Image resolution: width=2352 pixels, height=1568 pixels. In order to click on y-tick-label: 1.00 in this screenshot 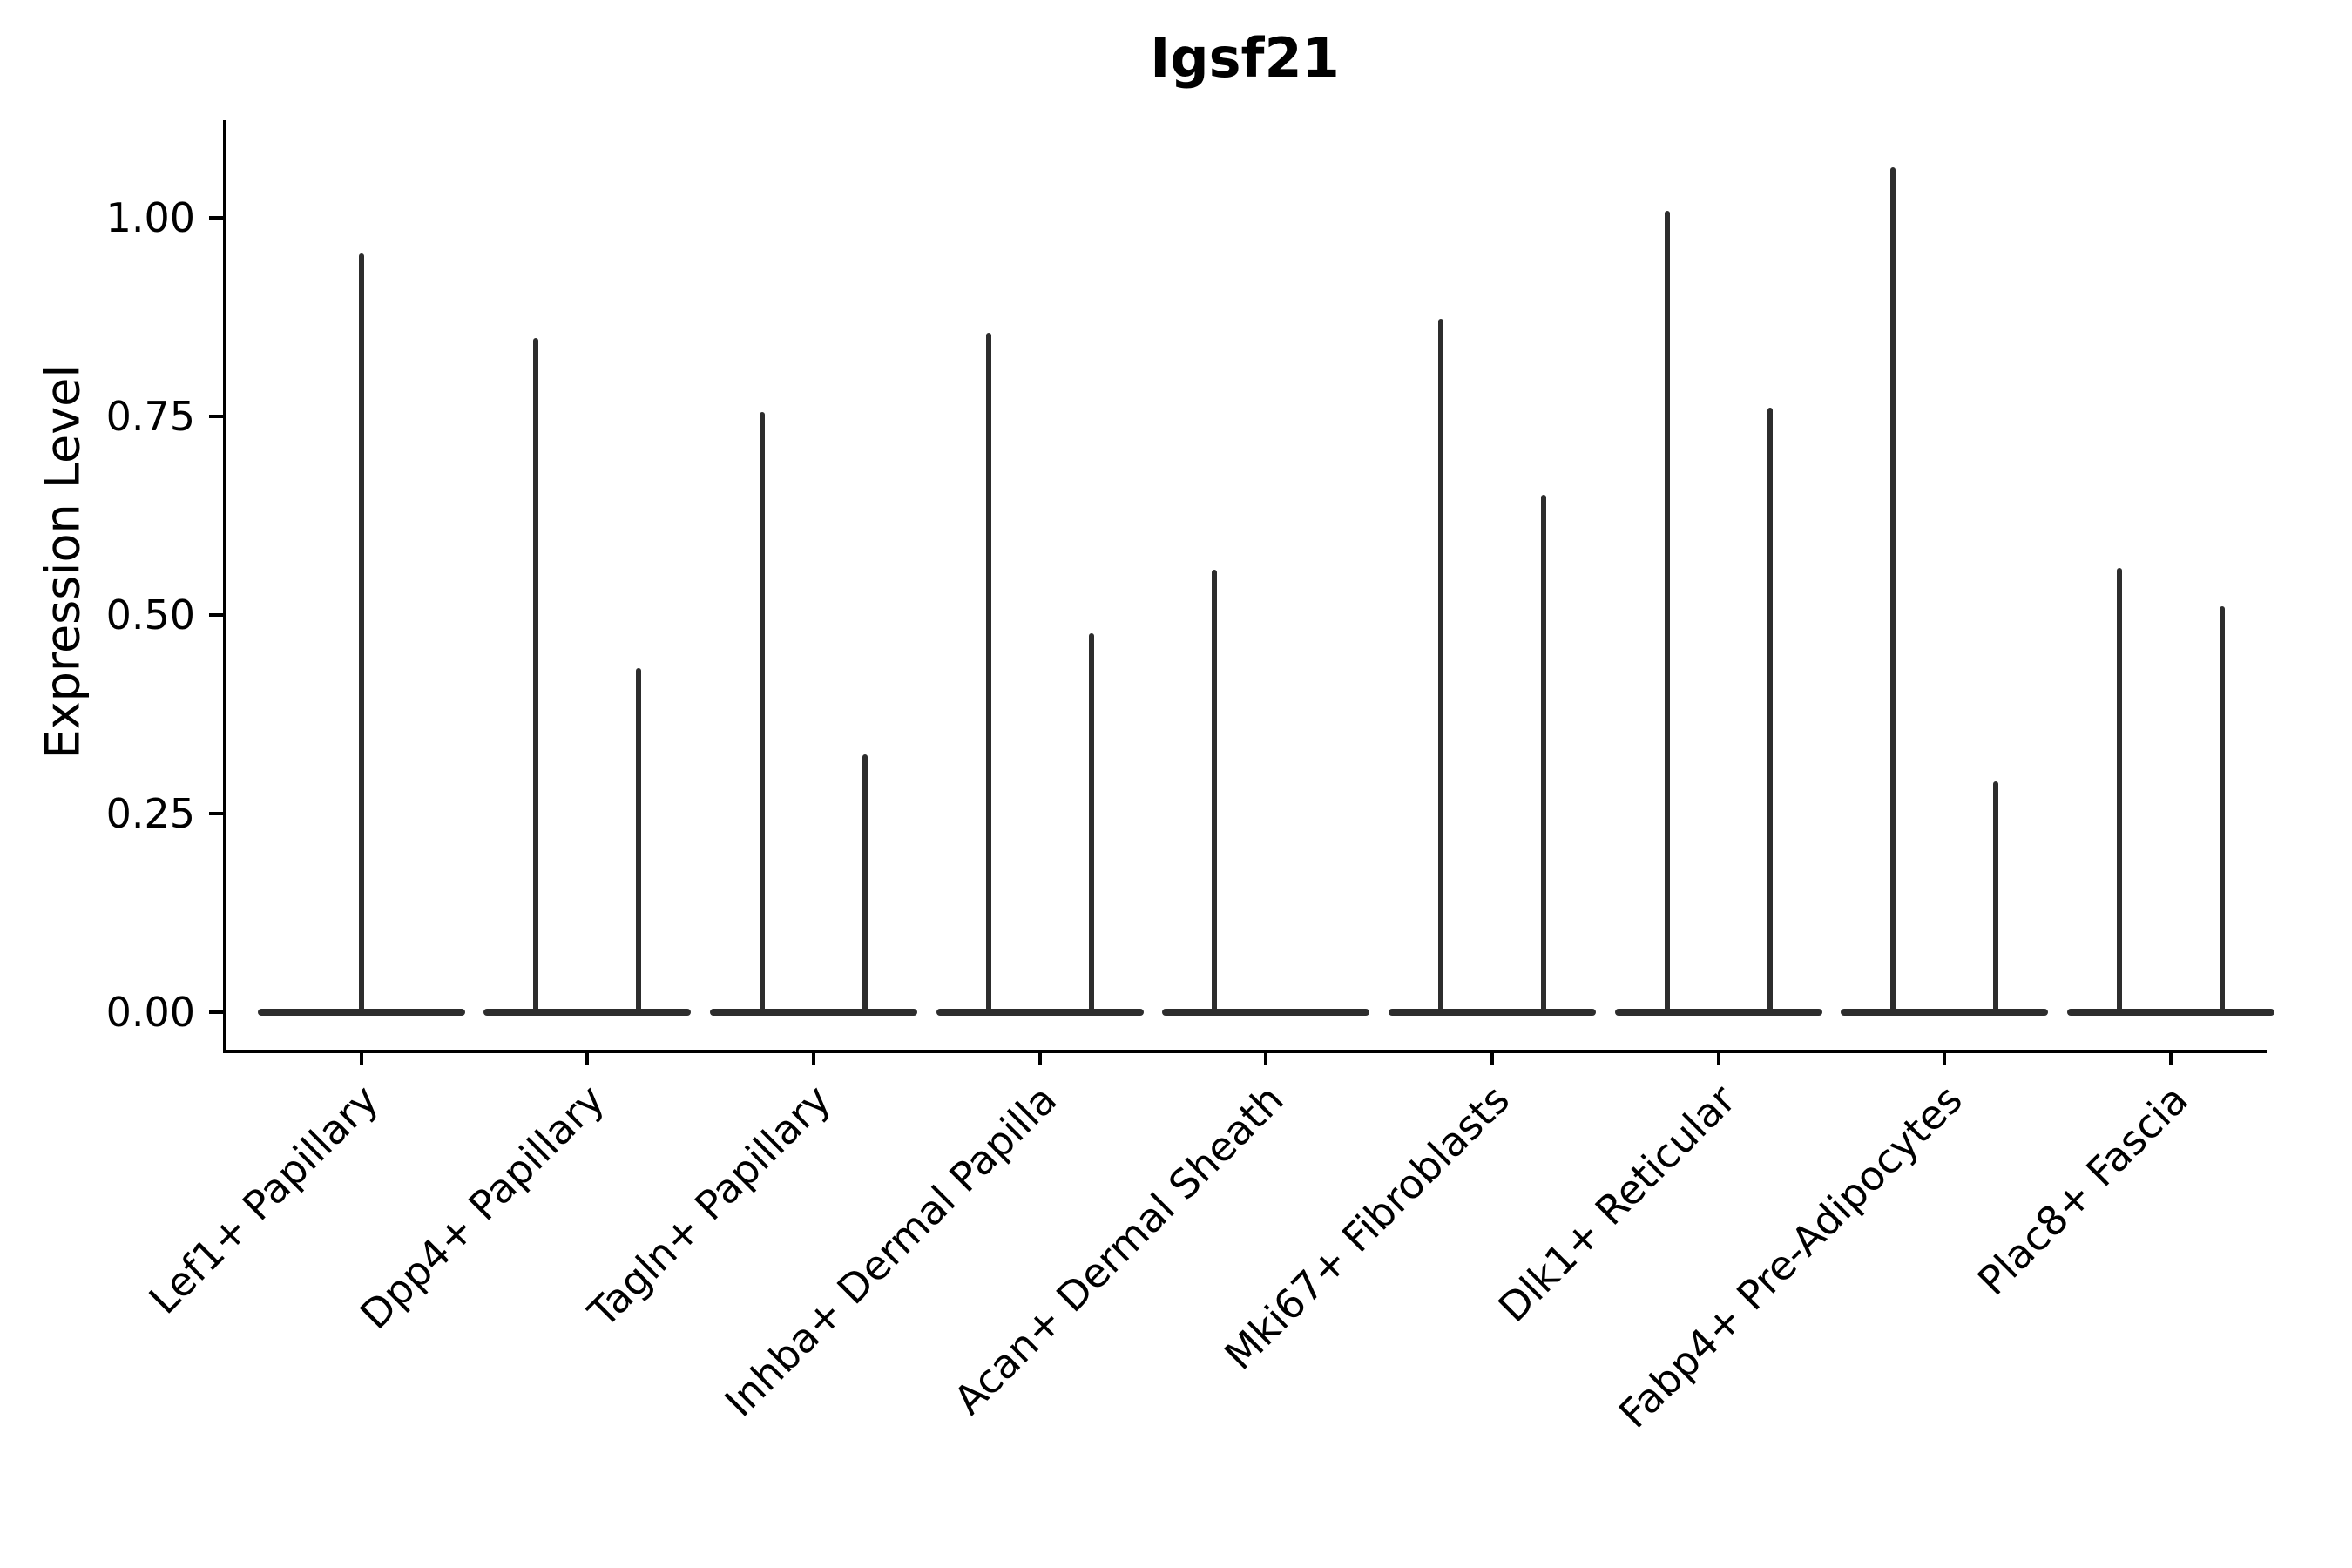, I will do `click(150, 217)`.